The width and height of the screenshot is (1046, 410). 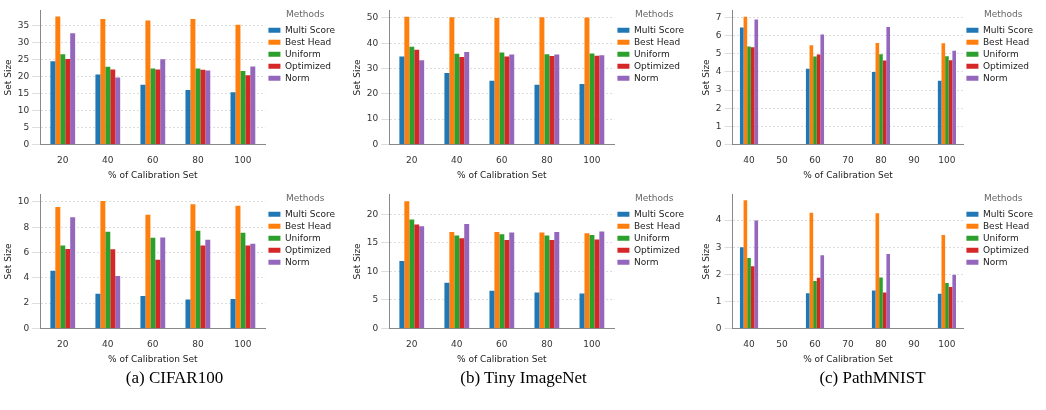 What do you see at coordinates (23, 41) in the screenshot?
I see `y-tick-label: 30` at bounding box center [23, 41].